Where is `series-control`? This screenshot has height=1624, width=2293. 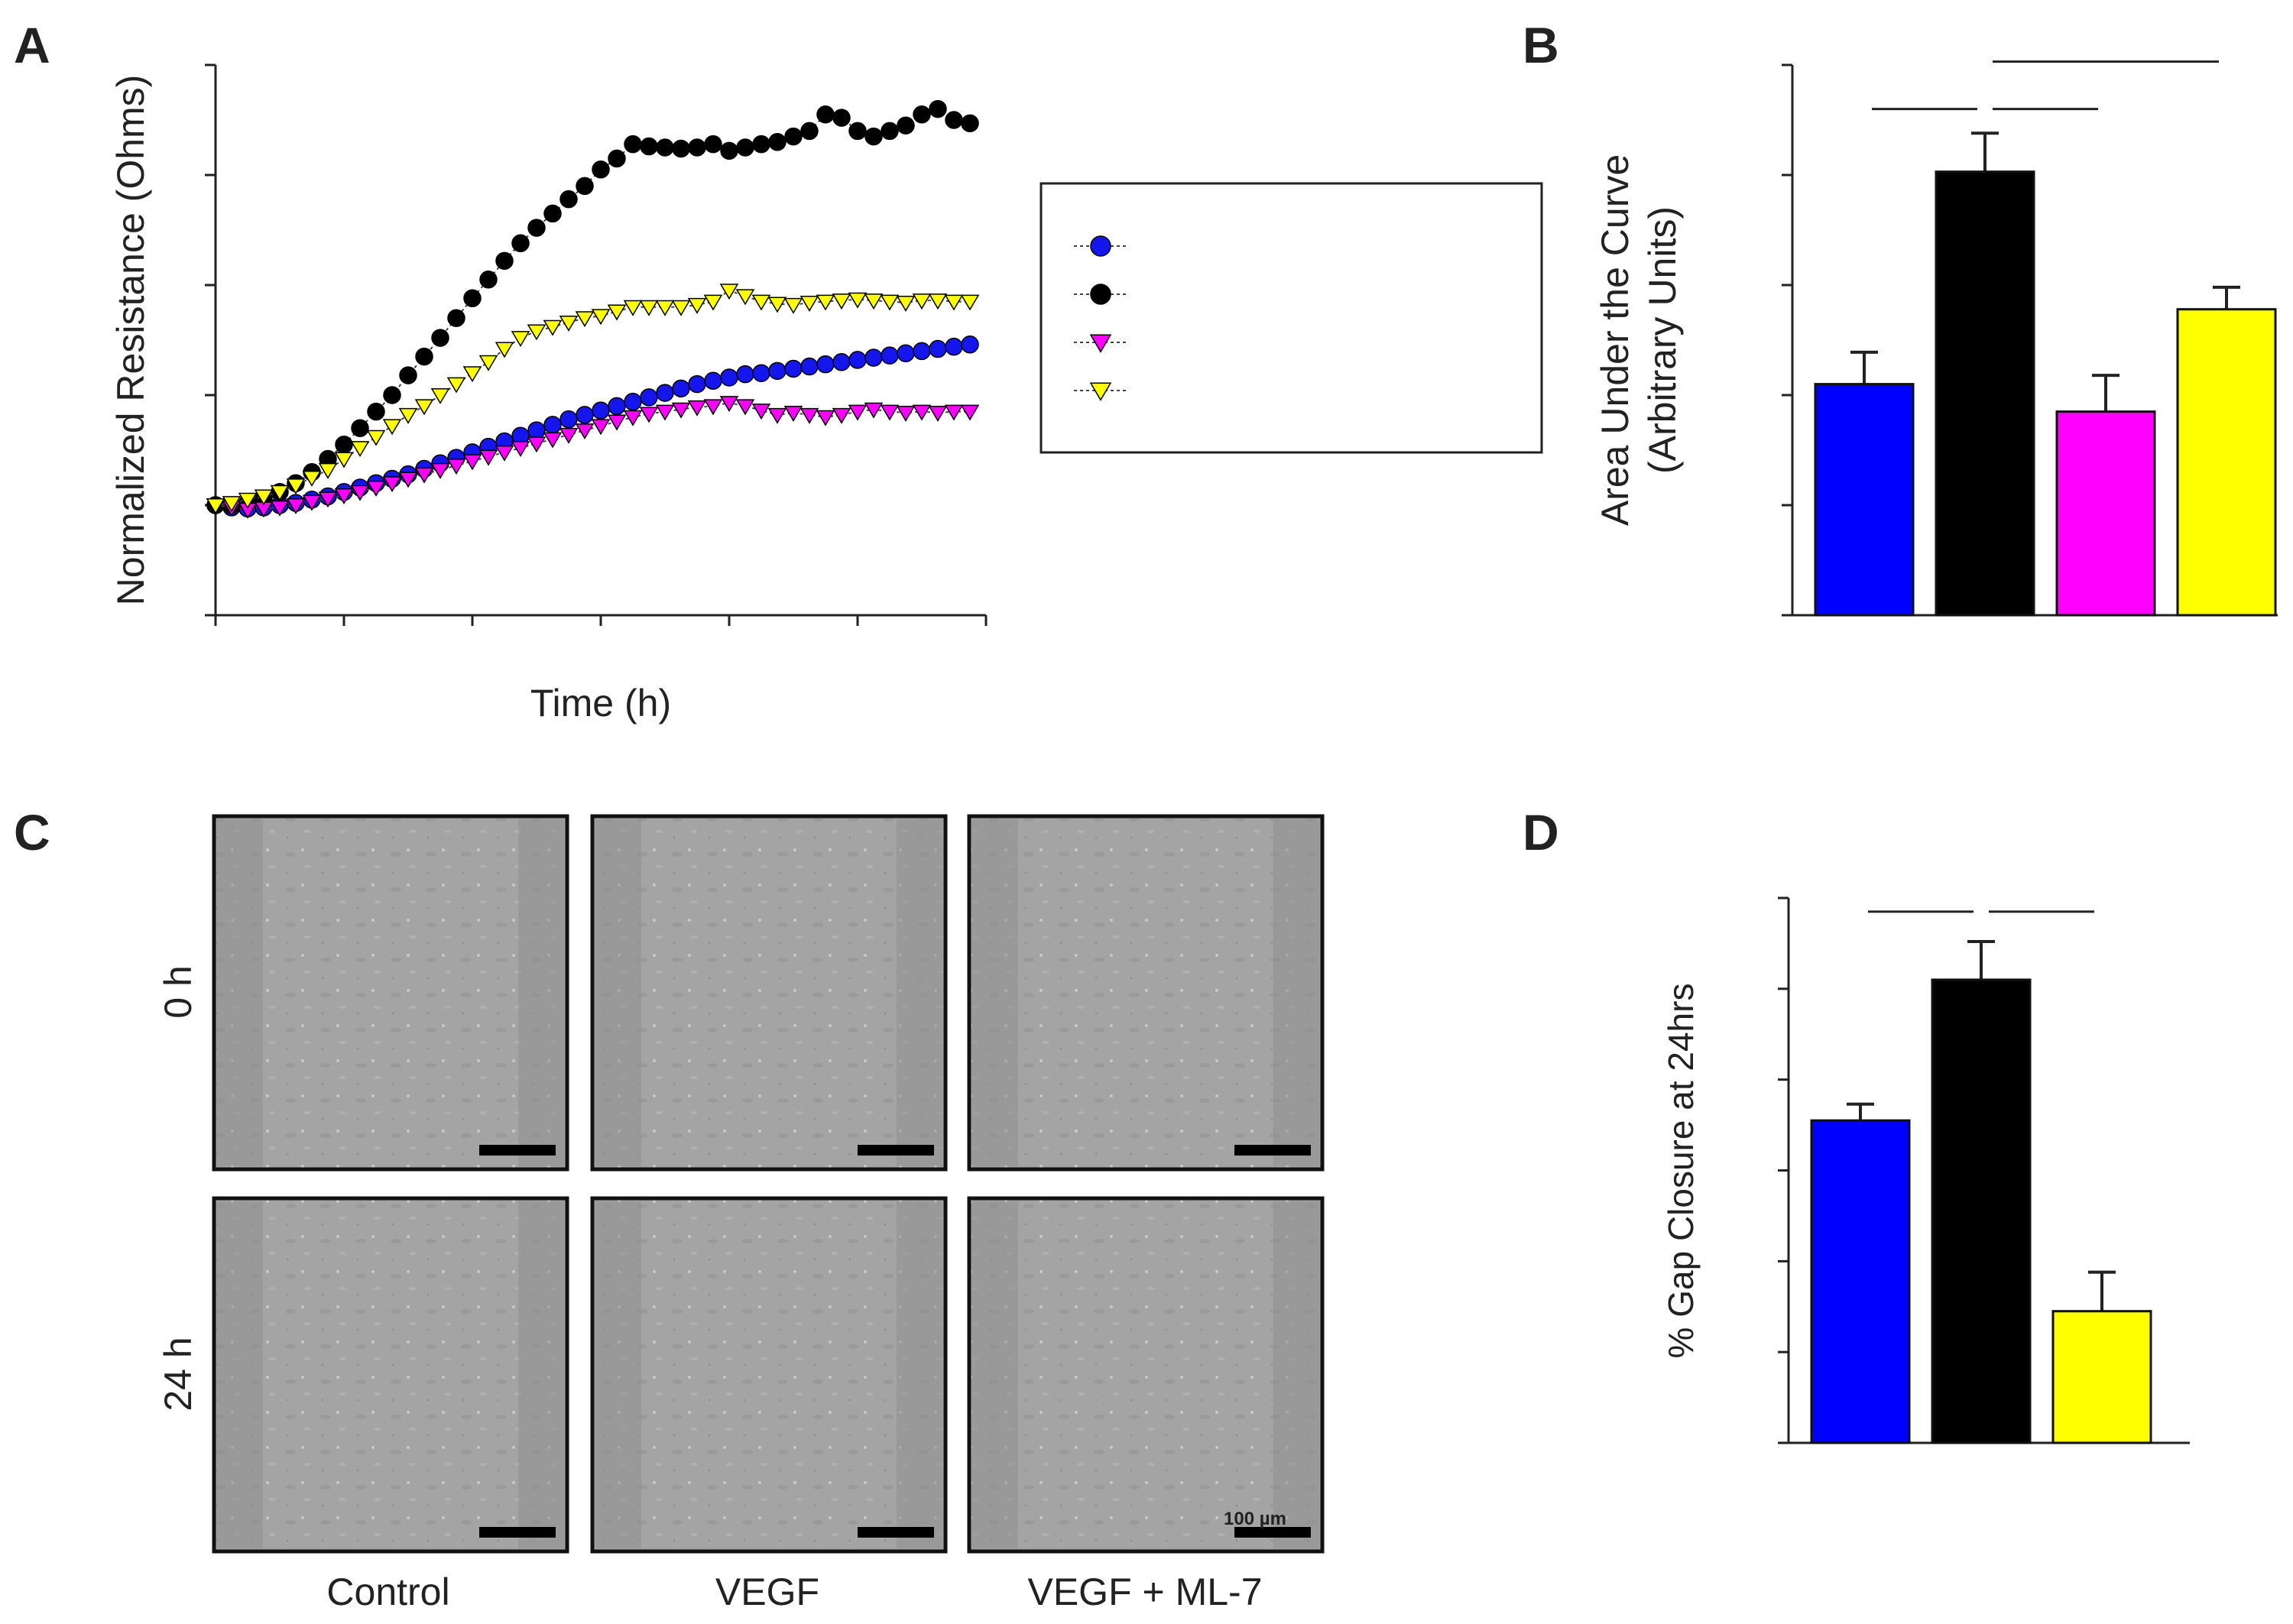
series-control is located at coordinates (592, 426).